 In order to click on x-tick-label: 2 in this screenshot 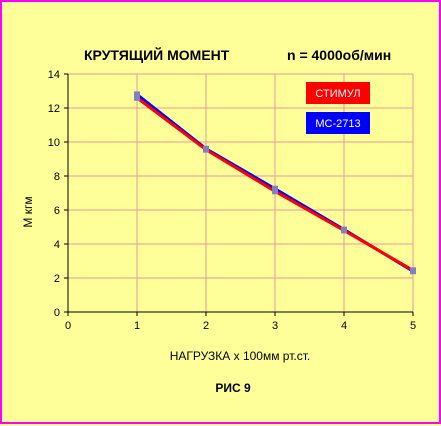, I will do `click(206, 326)`.